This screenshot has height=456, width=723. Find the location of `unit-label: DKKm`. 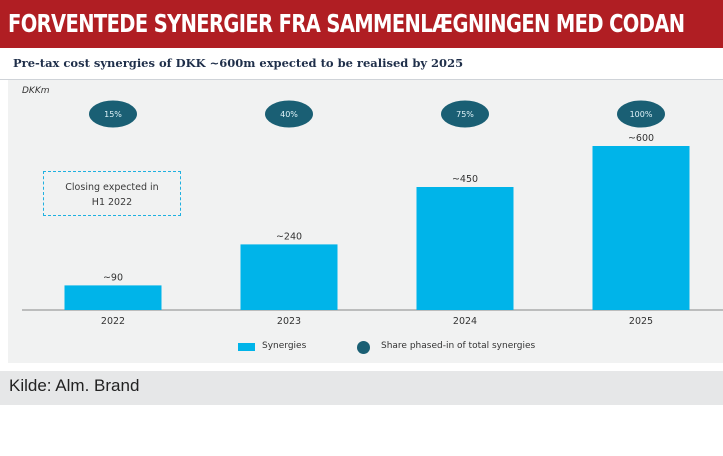

unit-label: DKKm is located at coordinates (36, 91).